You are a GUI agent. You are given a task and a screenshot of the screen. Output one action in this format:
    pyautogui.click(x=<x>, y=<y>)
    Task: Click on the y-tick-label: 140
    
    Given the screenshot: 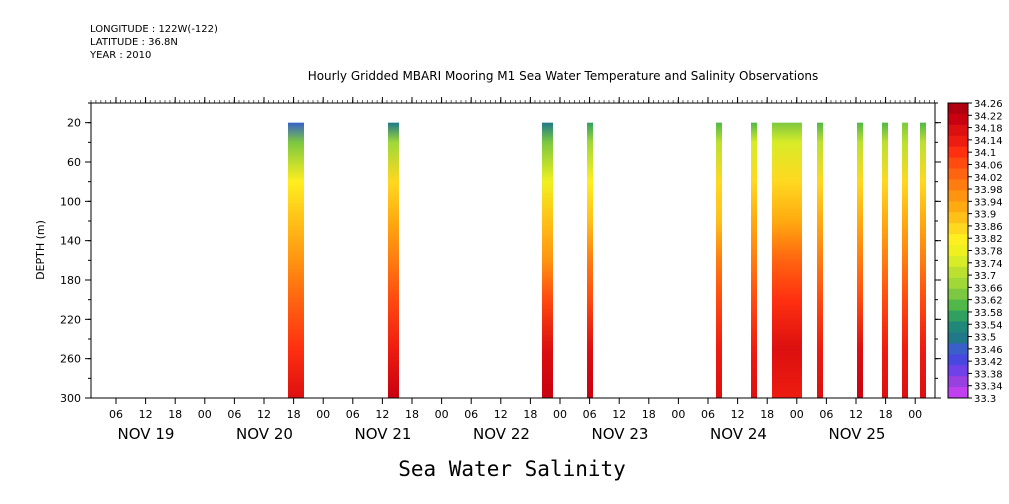 What is the action you would take?
    pyautogui.click(x=70, y=241)
    